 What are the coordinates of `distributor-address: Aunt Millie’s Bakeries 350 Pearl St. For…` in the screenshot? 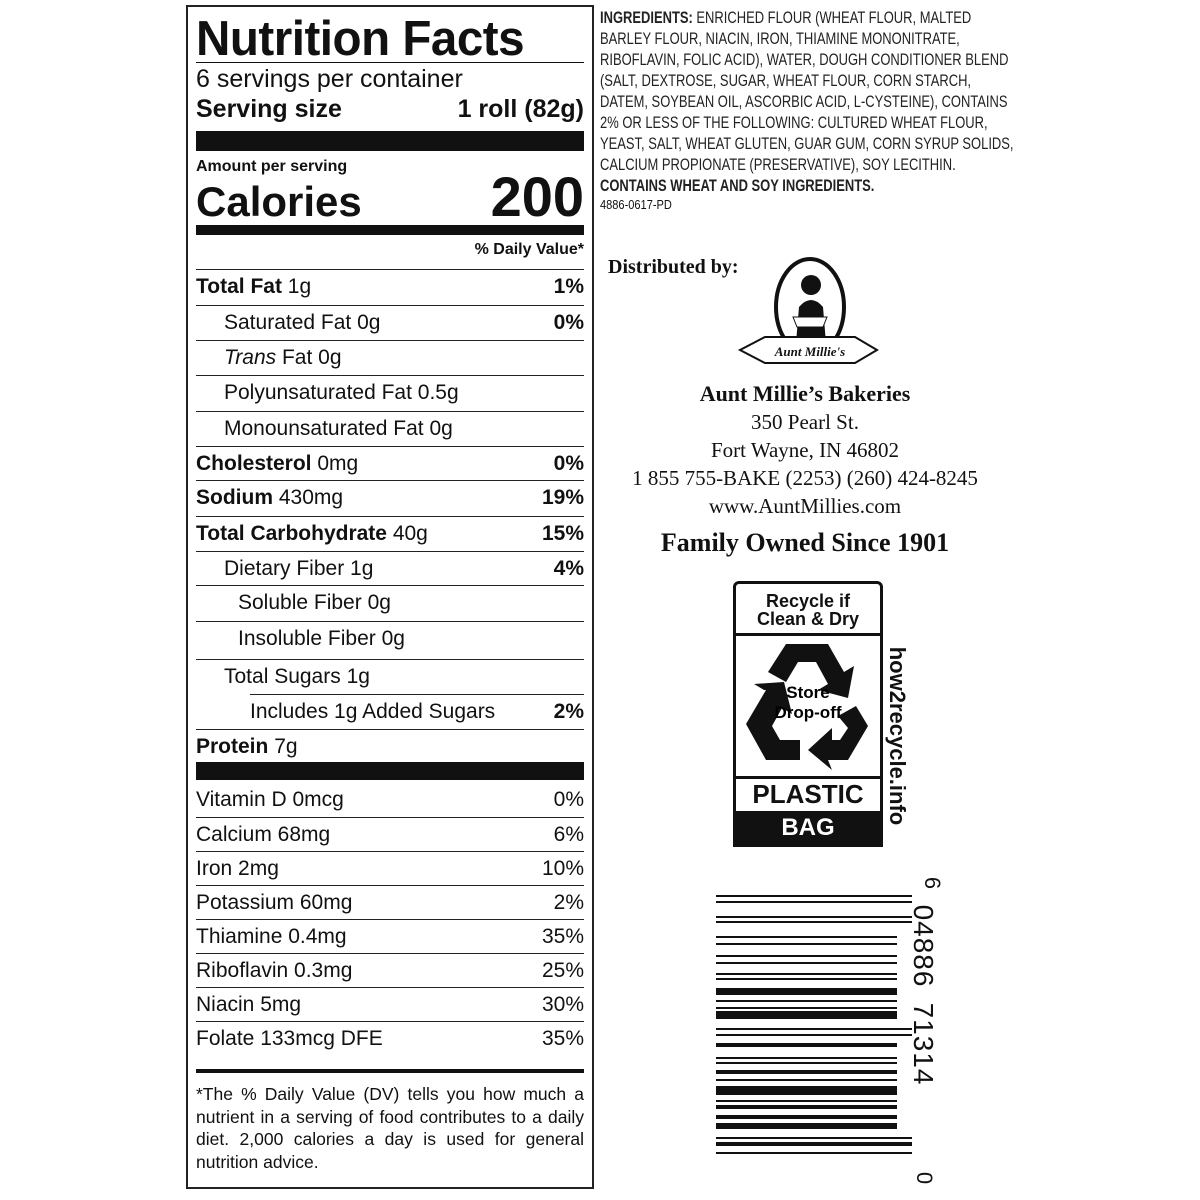 It's located at (805, 450).